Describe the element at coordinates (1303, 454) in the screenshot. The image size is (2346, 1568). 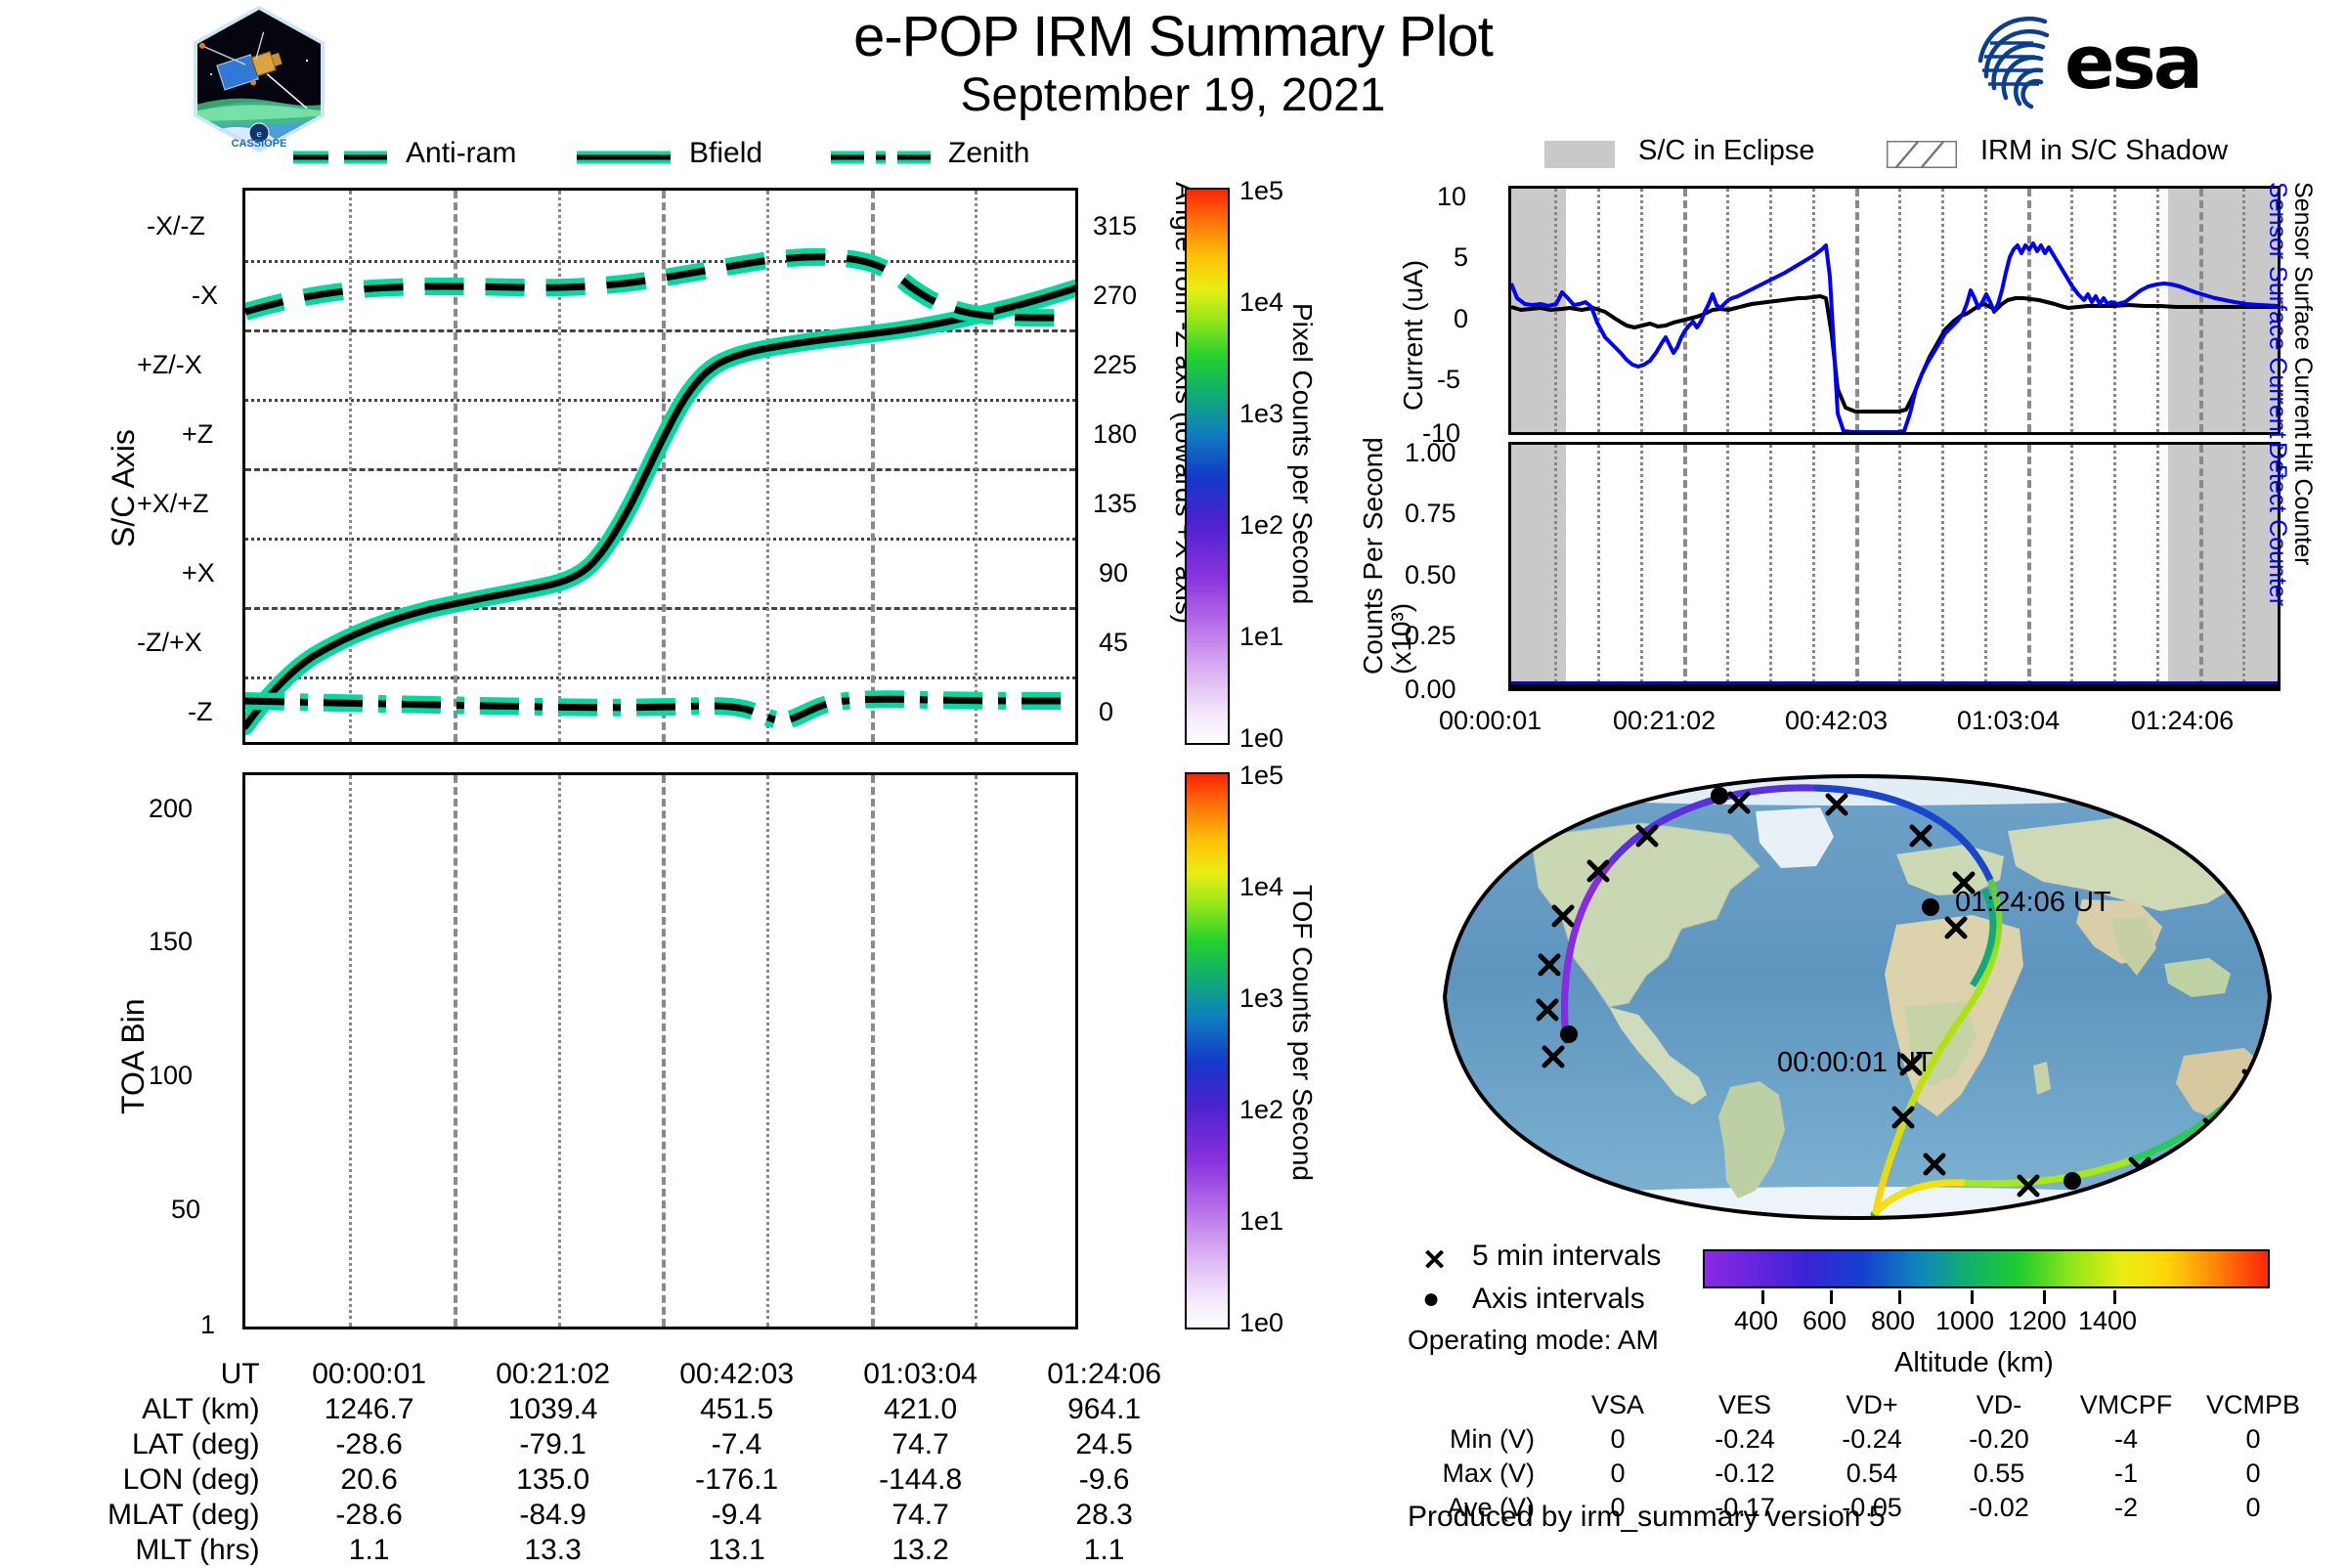
I see `pixel-colorbar-label: Pixel Counts per Second` at that location.